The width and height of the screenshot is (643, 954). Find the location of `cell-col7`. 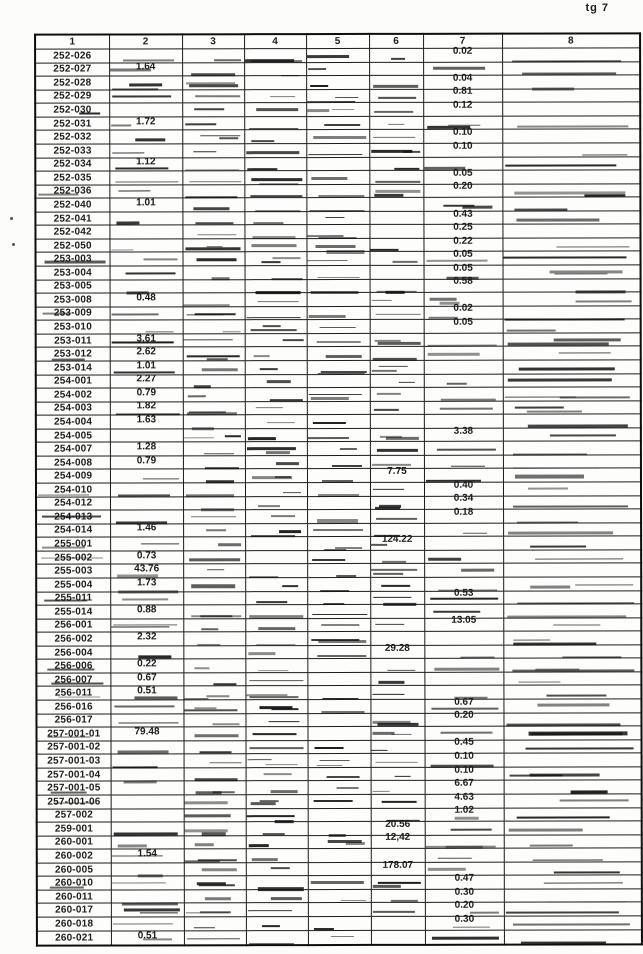

cell-col7 is located at coordinates (463, 339).